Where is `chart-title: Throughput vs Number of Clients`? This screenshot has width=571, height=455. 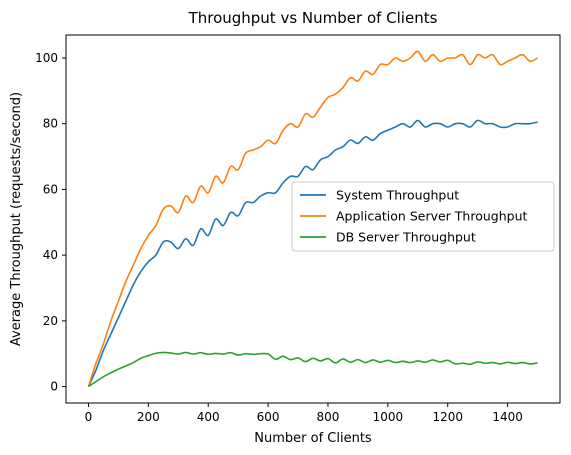 chart-title: Throughput vs Number of Clients is located at coordinates (313, 18).